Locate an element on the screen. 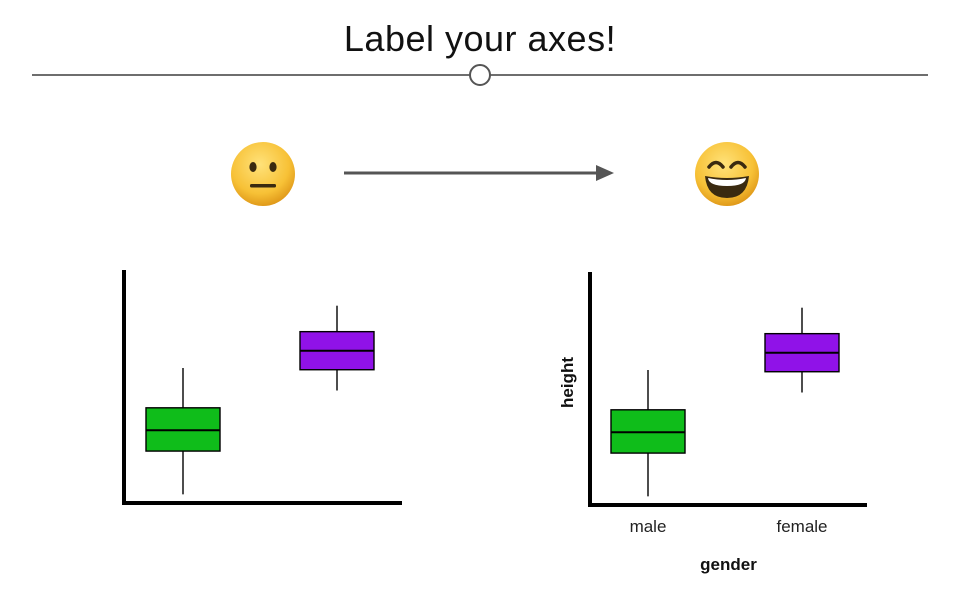 This screenshot has height=600, width=960. x-tick-label-male: male is located at coordinates (648, 526).